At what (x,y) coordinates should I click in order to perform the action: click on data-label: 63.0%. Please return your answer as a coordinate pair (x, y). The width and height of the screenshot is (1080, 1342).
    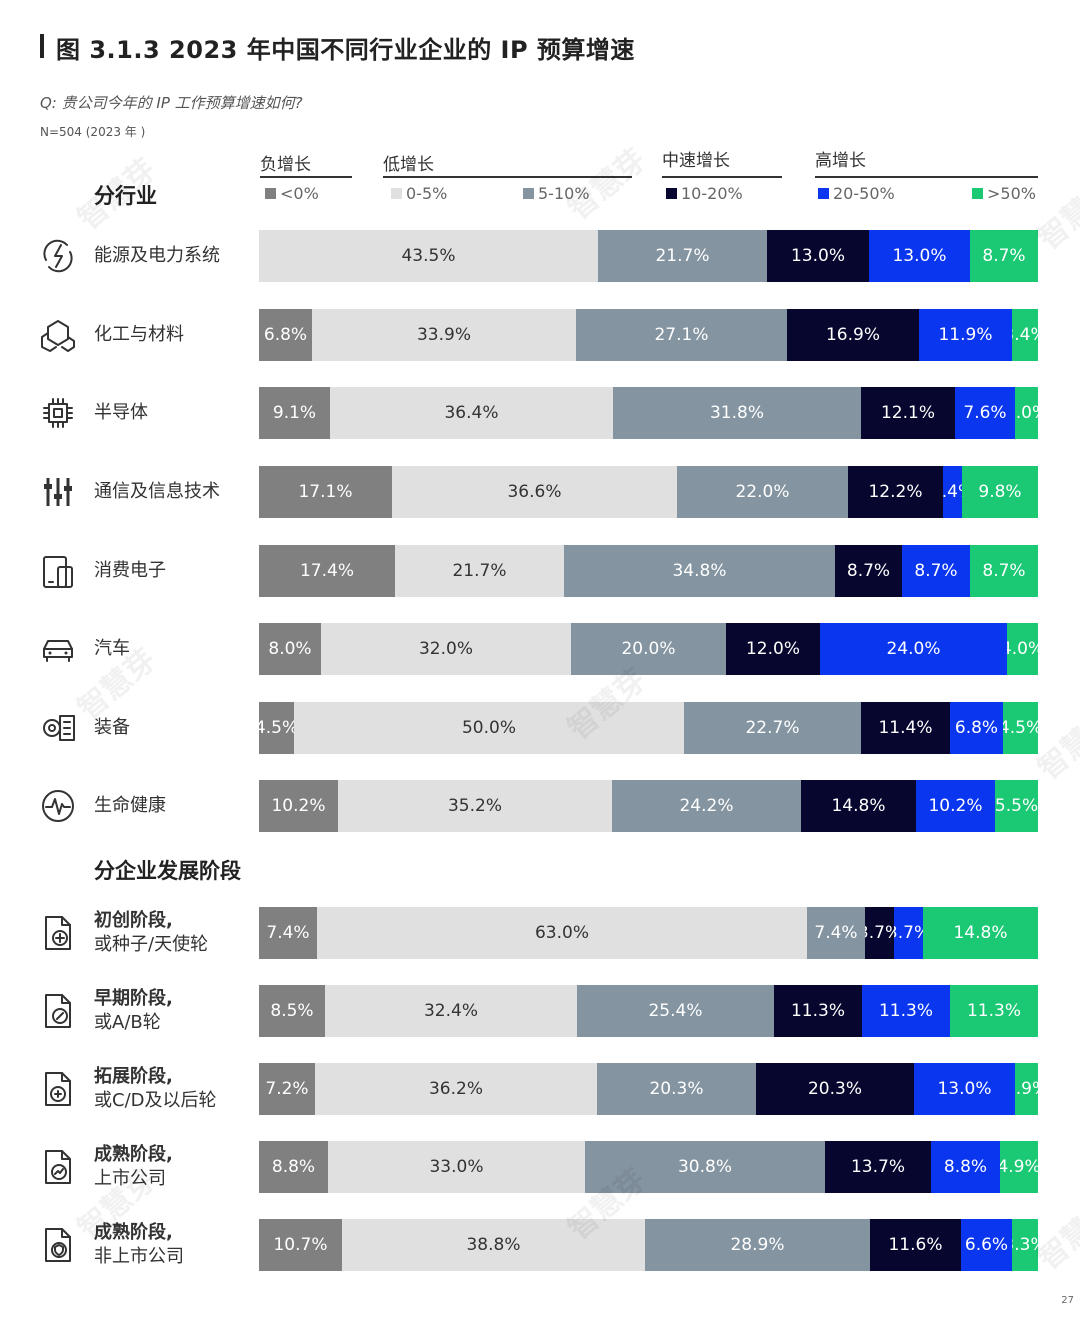
    Looking at the image, I should click on (561, 933).